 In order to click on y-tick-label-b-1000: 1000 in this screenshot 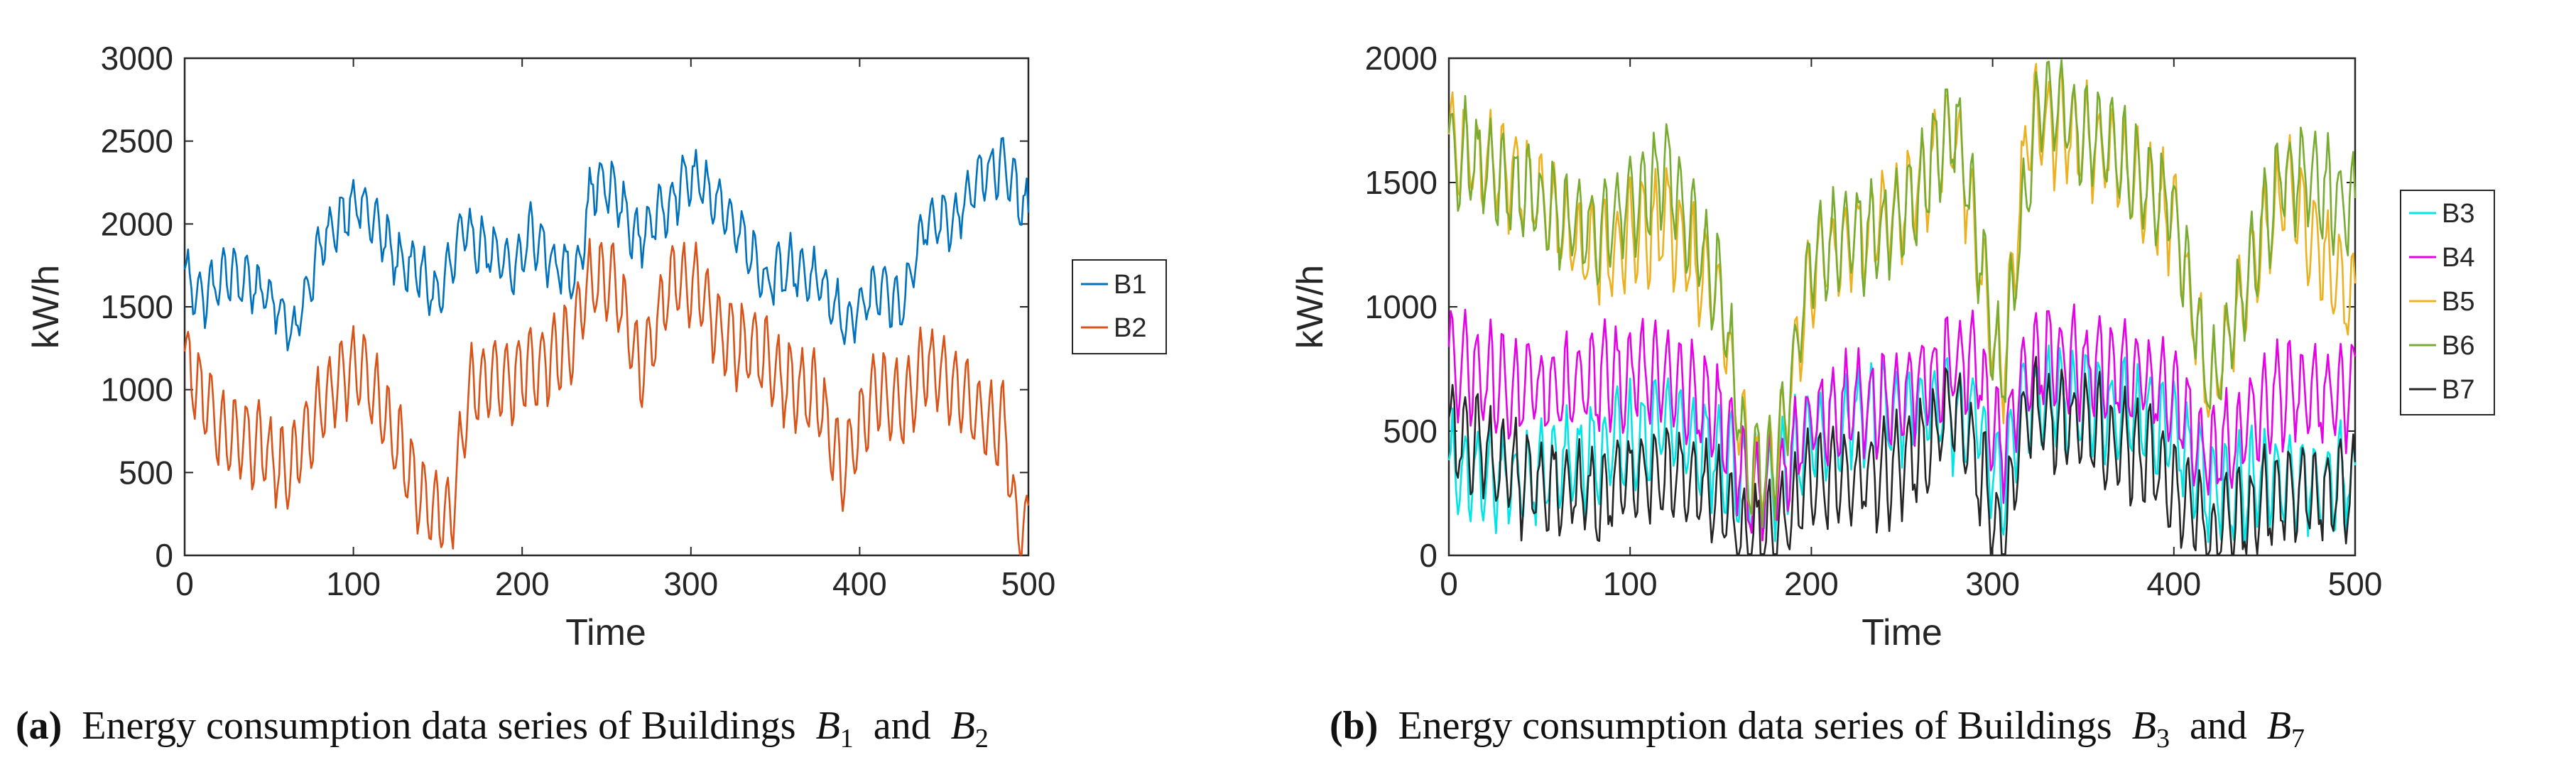, I will do `click(1402, 306)`.